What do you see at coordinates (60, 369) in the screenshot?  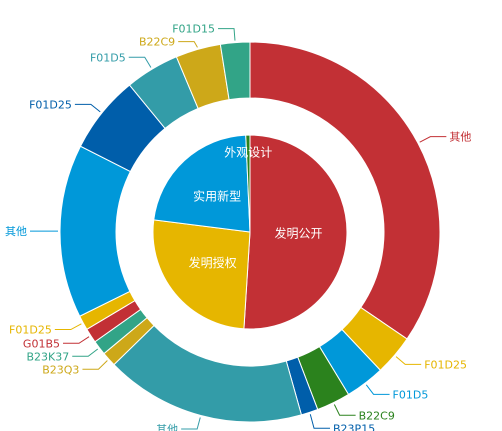 I see `outer-slice-label: B23Q3` at bounding box center [60, 369].